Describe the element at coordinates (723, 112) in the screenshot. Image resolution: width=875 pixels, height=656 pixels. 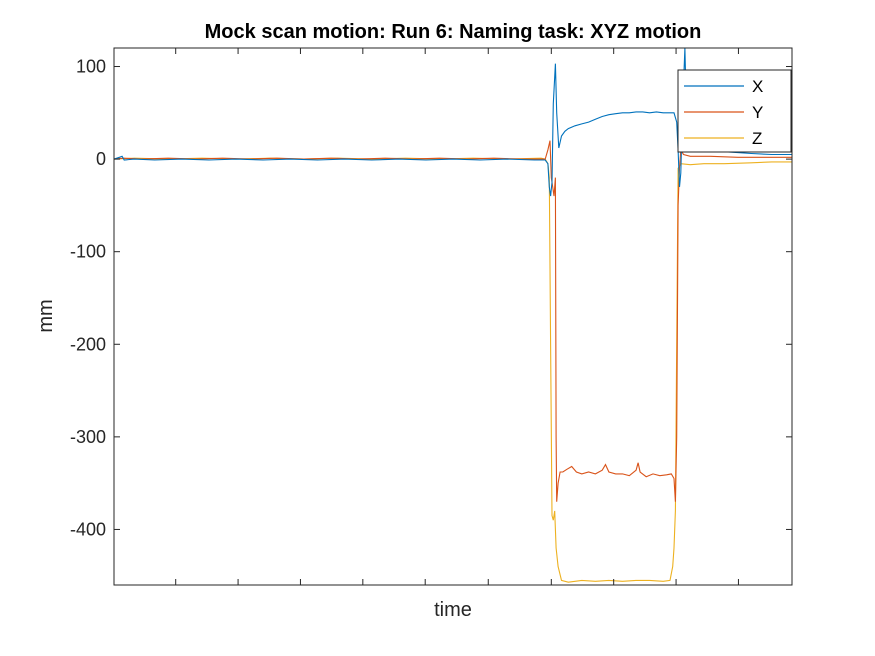
I see `legend-items: XYZ` at that location.